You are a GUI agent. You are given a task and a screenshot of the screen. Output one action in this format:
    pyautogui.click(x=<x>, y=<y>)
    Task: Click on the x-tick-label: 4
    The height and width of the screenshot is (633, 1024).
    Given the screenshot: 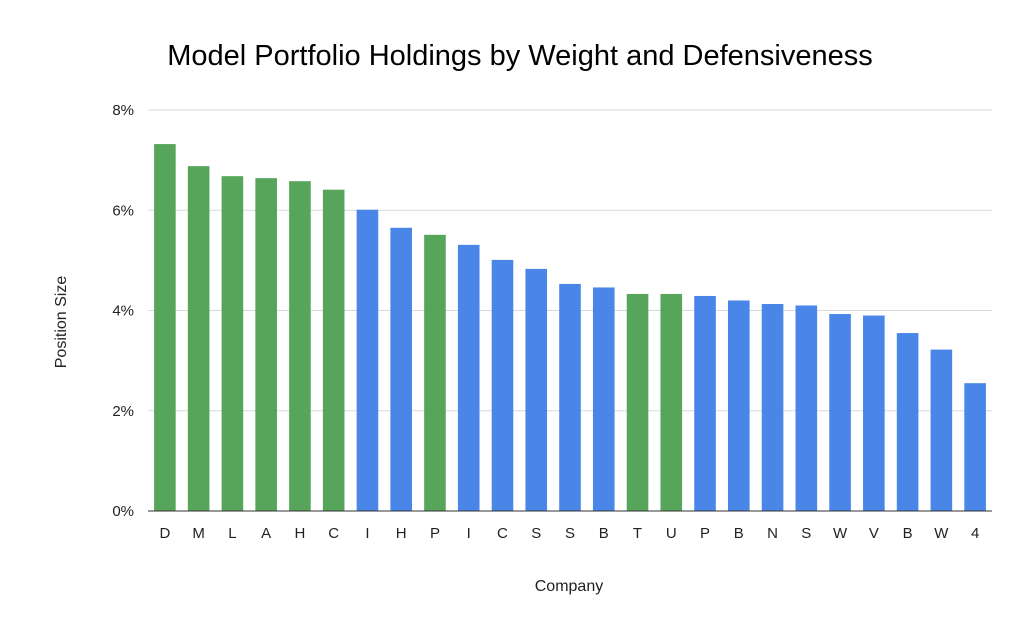 What is the action you would take?
    pyautogui.click(x=975, y=533)
    